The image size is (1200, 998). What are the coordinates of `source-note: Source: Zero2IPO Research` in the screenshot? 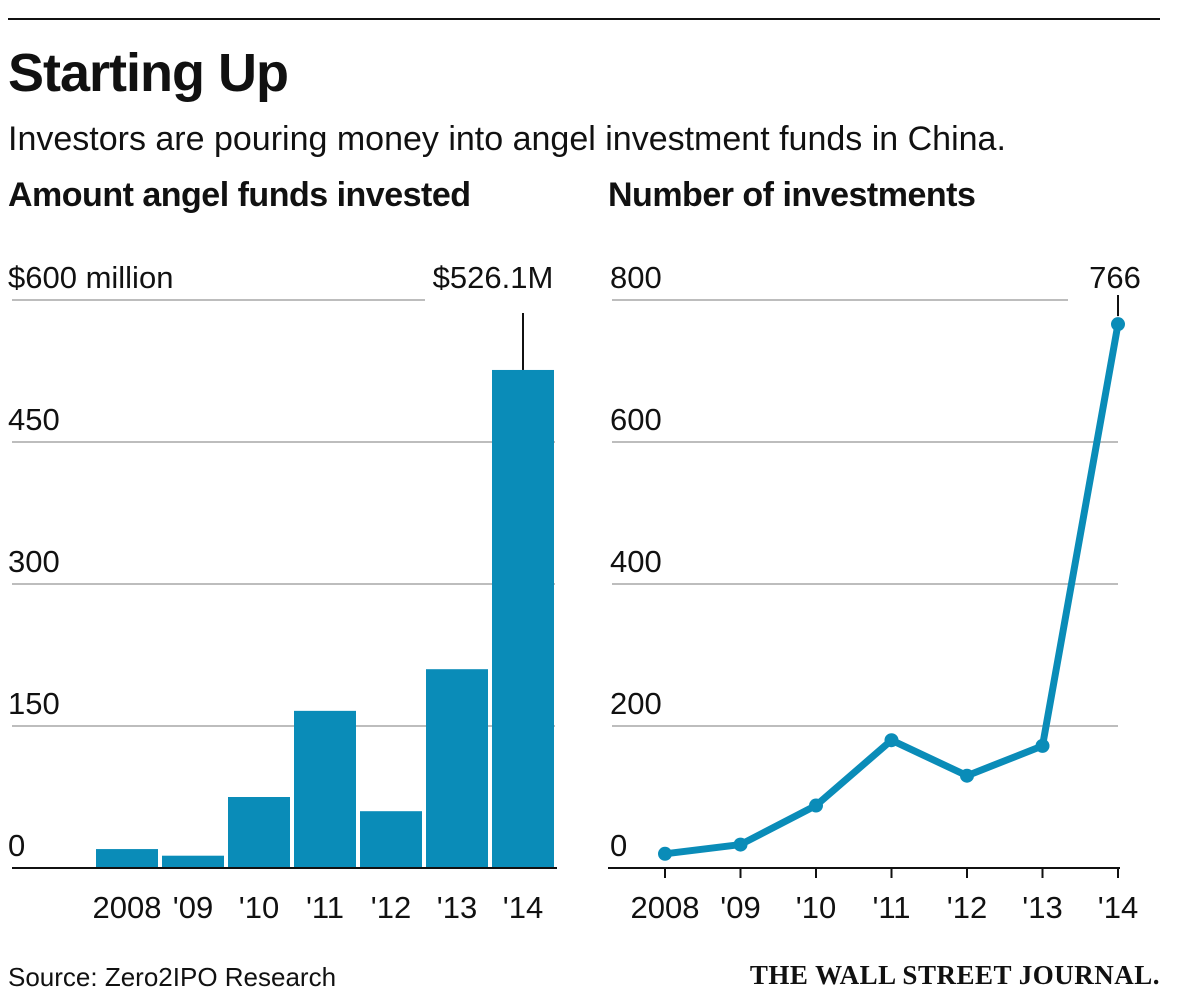 It's located at (172, 977).